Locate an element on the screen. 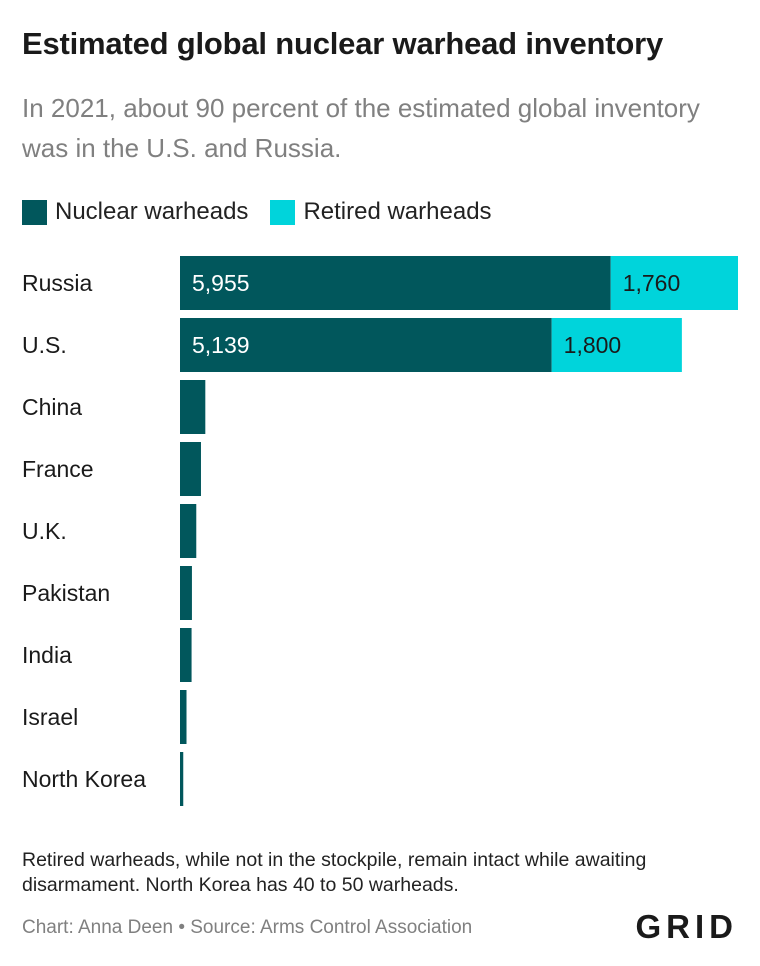 The width and height of the screenshot is (760, 966). data-label-u-s-nuclear-warheads: 5,139 is located at coordinates (221, 345).